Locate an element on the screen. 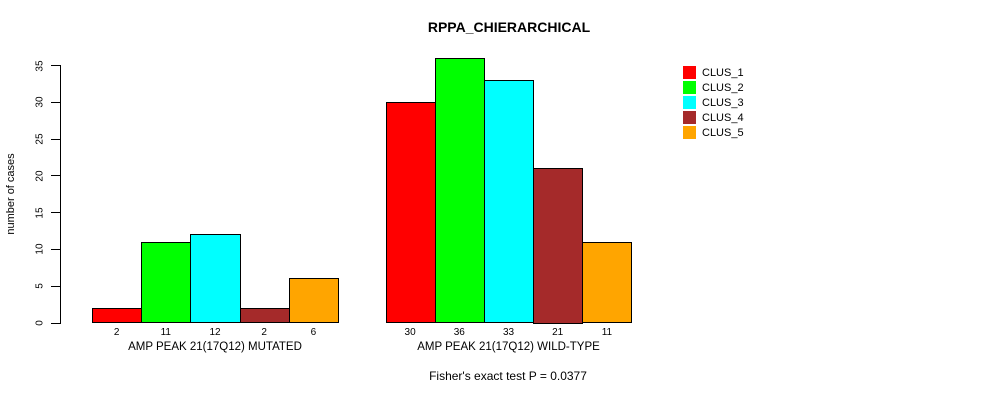 Image resolution: width=990 pixels, height=400 pixels. bar-clus_5-group2 is located at coordinates (607, 282).